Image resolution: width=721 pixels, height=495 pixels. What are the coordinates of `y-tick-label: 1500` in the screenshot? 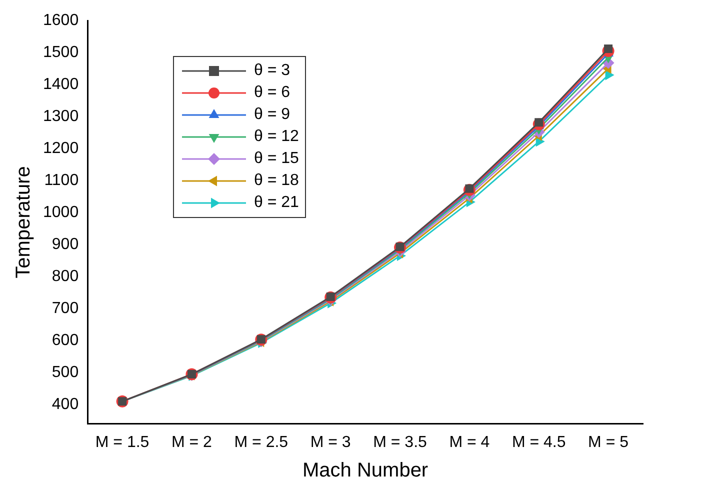 It's located at (61, 53).